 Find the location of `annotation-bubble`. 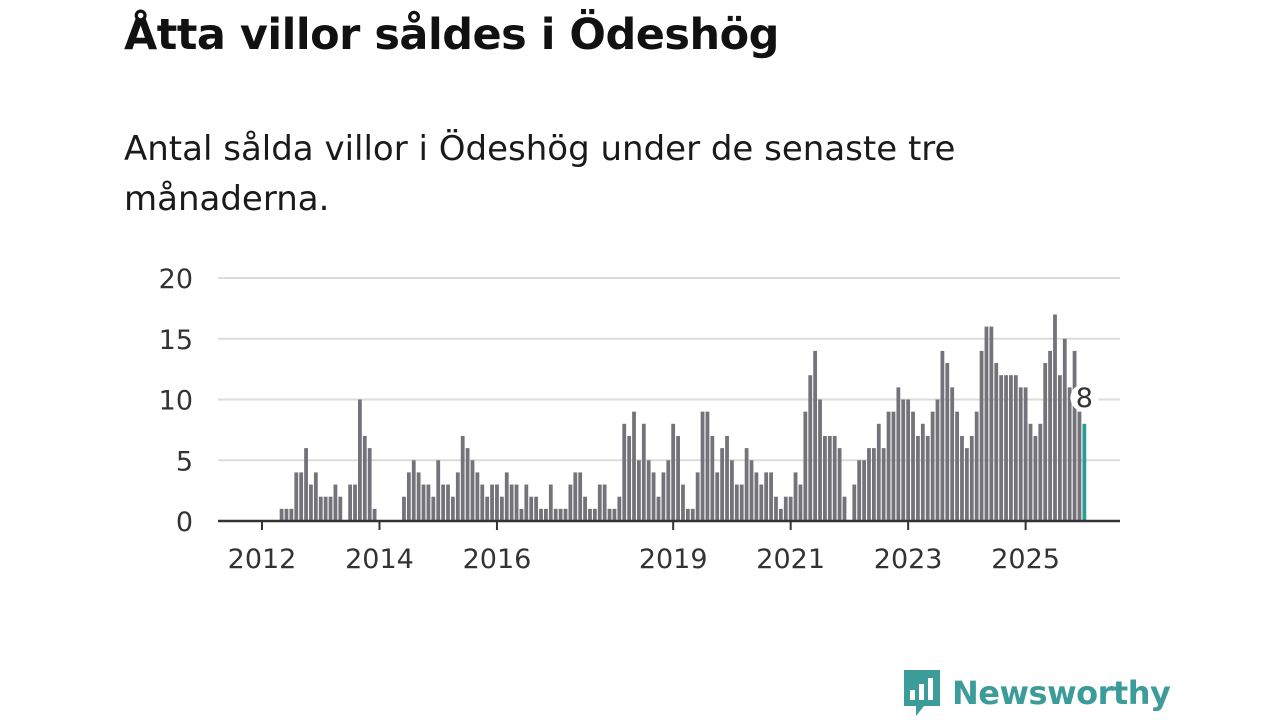

annotation-bubble is located at coordinates (1084, 397).